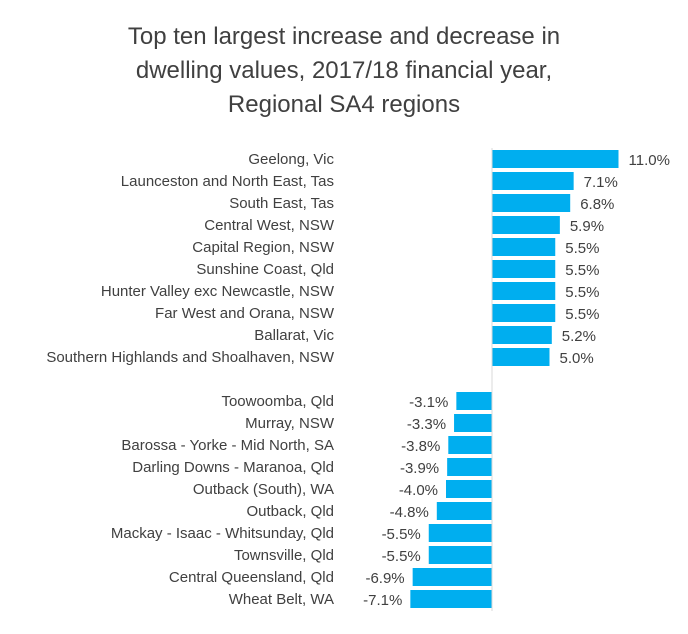 Image resolution: width=688 pixels, height=634 pixels. What do you see at coordinates (233, 467) in the screenshot?
I see `category-label: Darling Downs - Maranoa, Qld` at bounding box center [233, 467].